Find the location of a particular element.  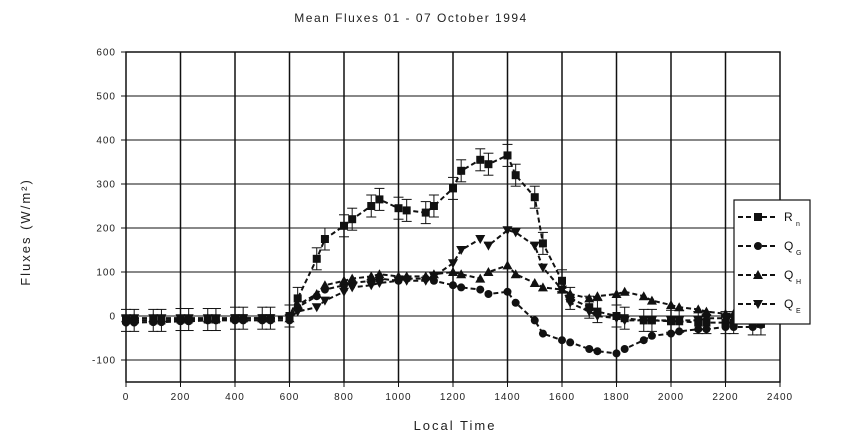

x-tick-label: 1600 is located at coordinates (562, 397).